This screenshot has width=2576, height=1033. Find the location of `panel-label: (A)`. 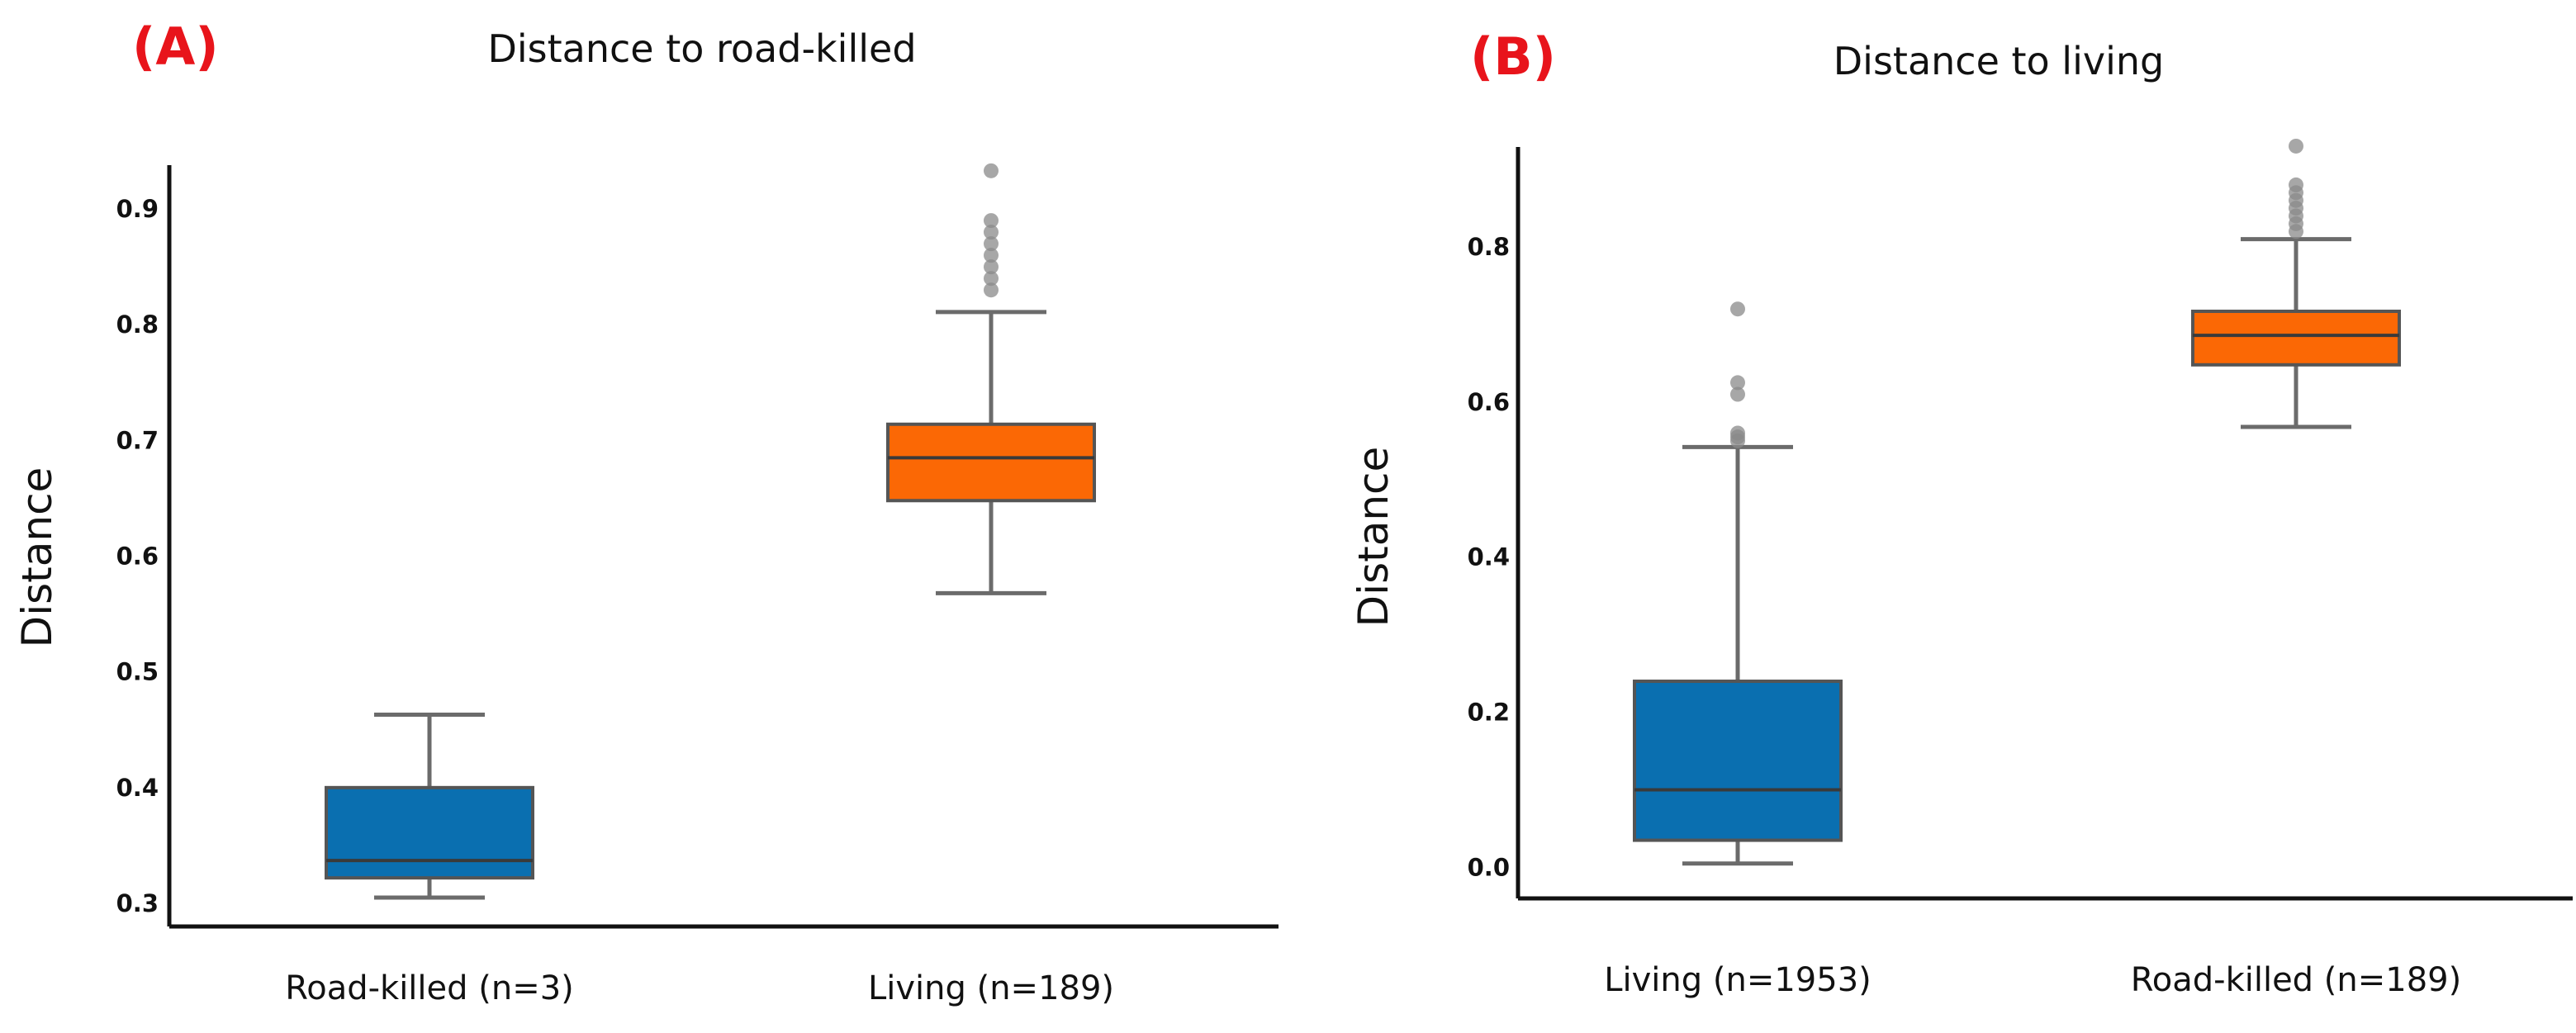

panel-label: (A) is located at coordinates (175, 47).